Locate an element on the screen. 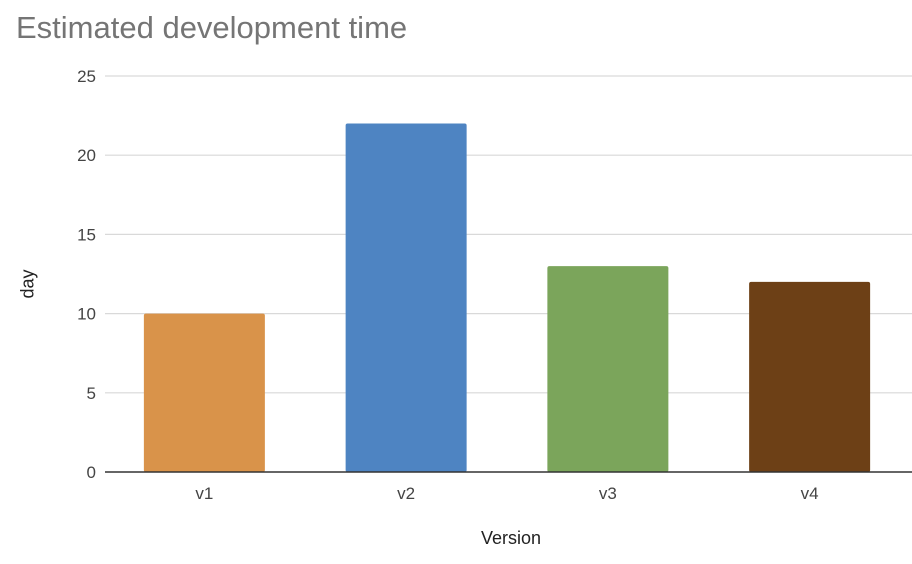 The height and width of the screenshot is (564, 912). y-tick-label: 15 is located at coordinates (86, 234).